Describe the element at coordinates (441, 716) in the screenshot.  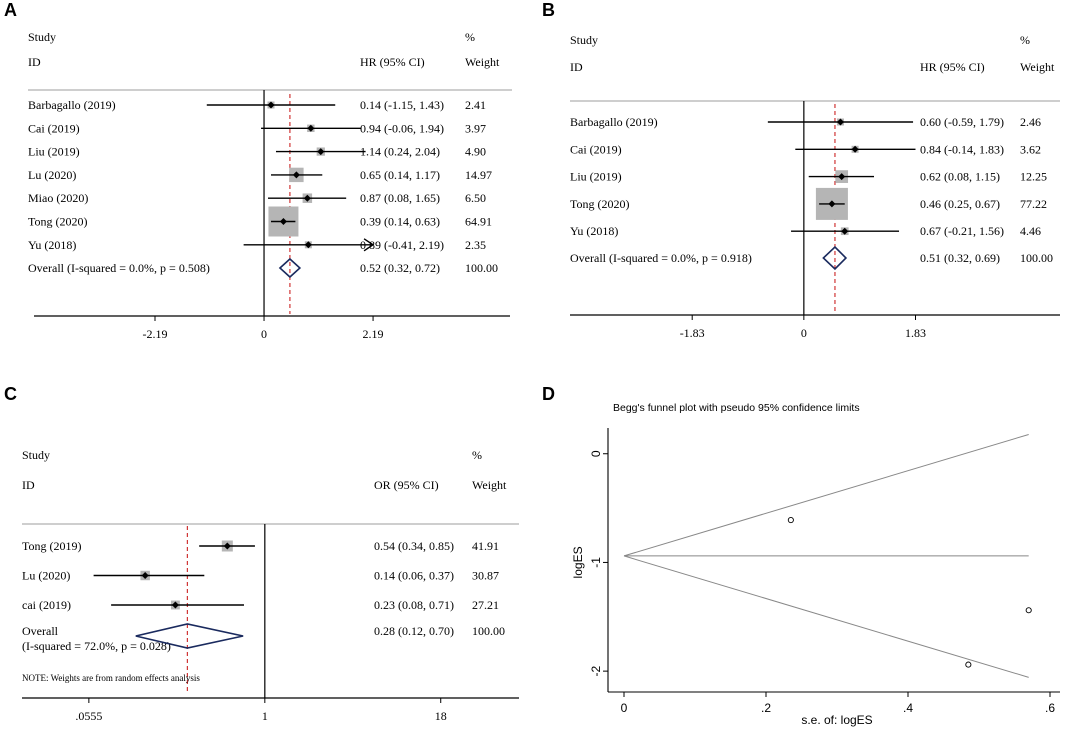
I see `x-tick-label: 18` at that location.